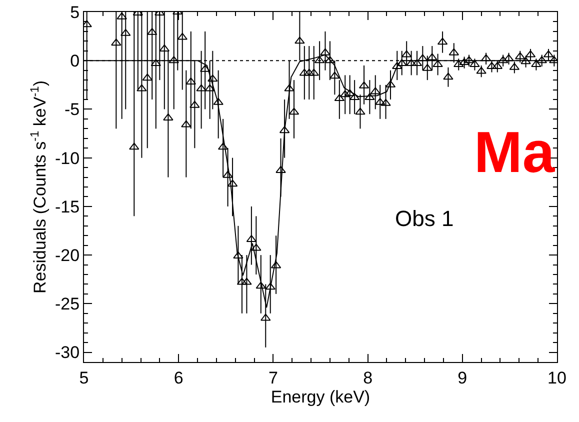 The image size is (579, 422). What do you see at coordinates (515, 152) in the screenshot?
I see `annotation: Ma` at bounding box center [515, 152].